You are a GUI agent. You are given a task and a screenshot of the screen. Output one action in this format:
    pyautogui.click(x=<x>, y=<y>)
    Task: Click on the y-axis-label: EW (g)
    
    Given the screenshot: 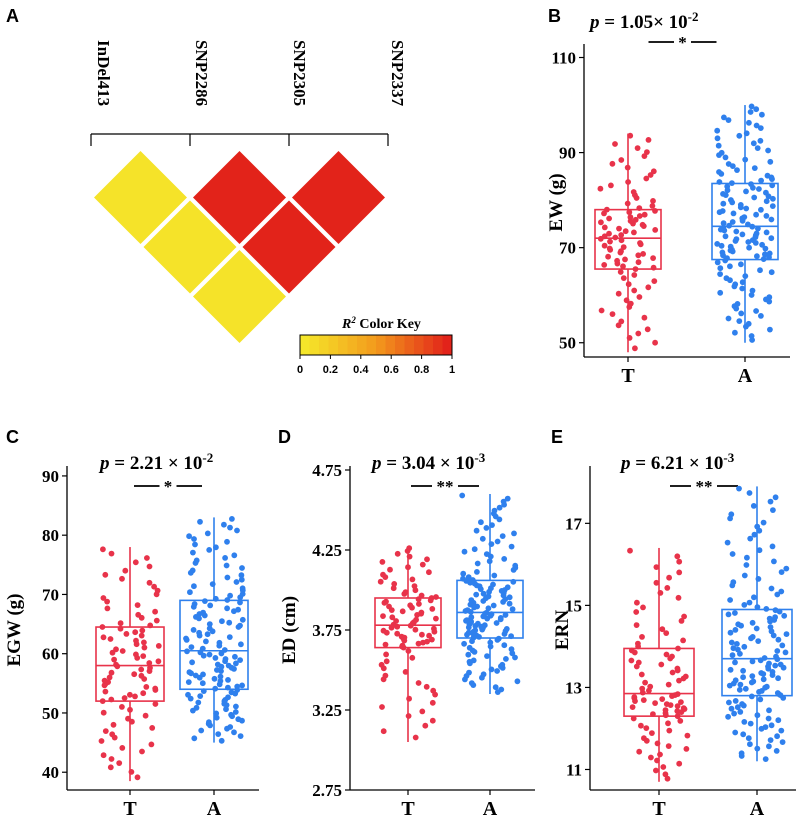 What is the action you would take?
    pyautogui.click(x=556, y=202)
    